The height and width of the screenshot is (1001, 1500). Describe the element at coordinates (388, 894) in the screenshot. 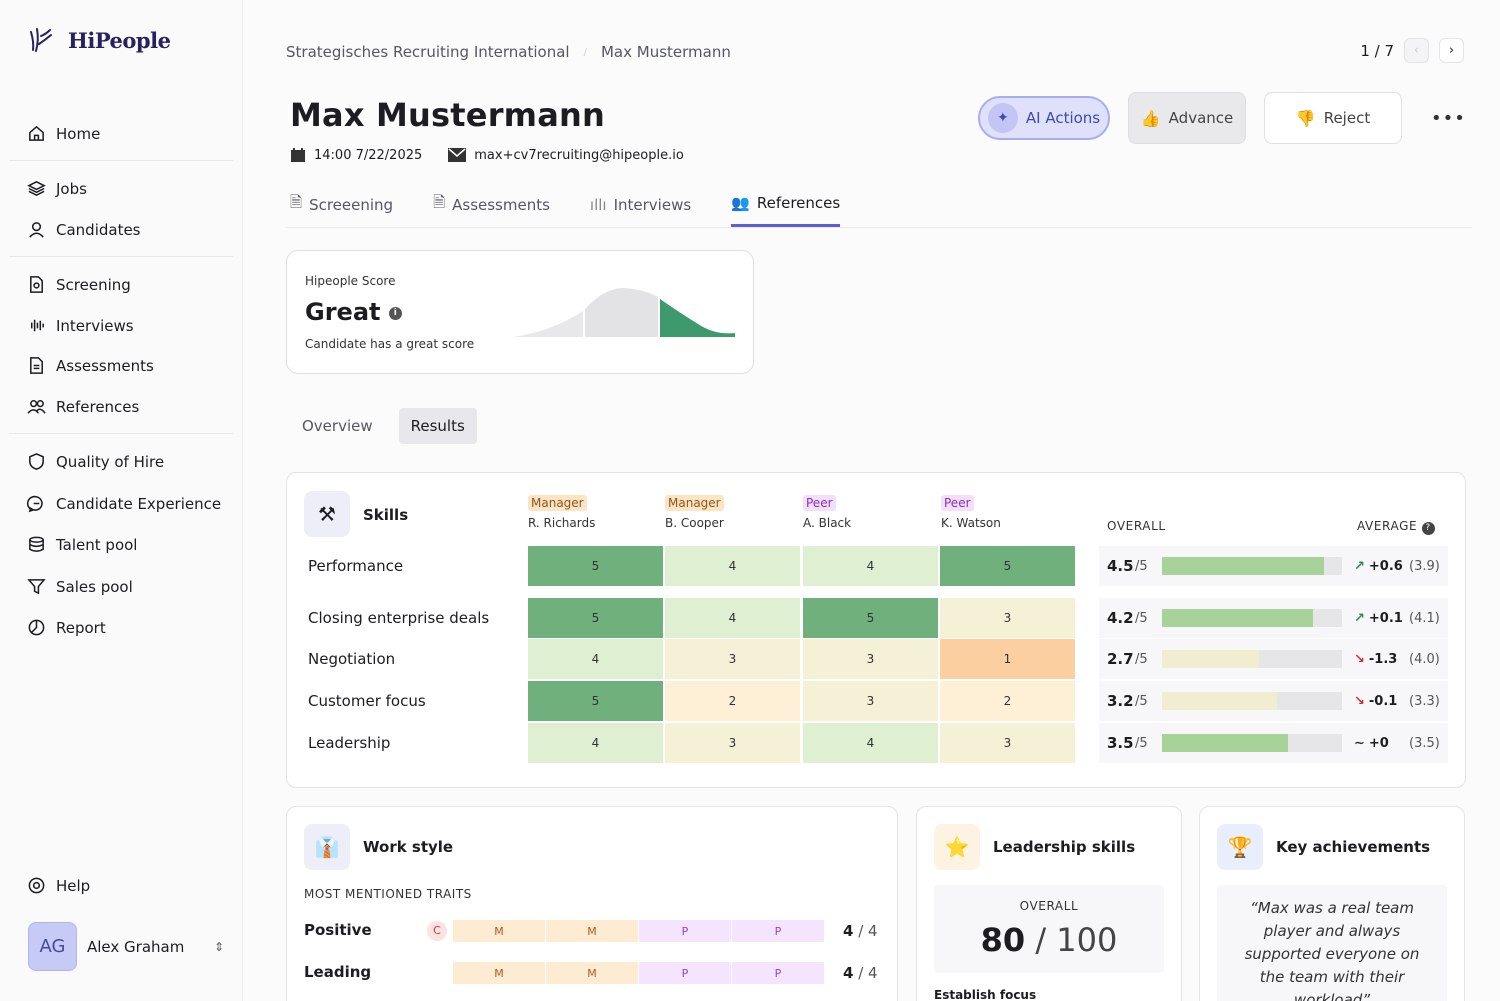

I see `traits-subtitle: MOST MENTIONED TRAITS` at that location.